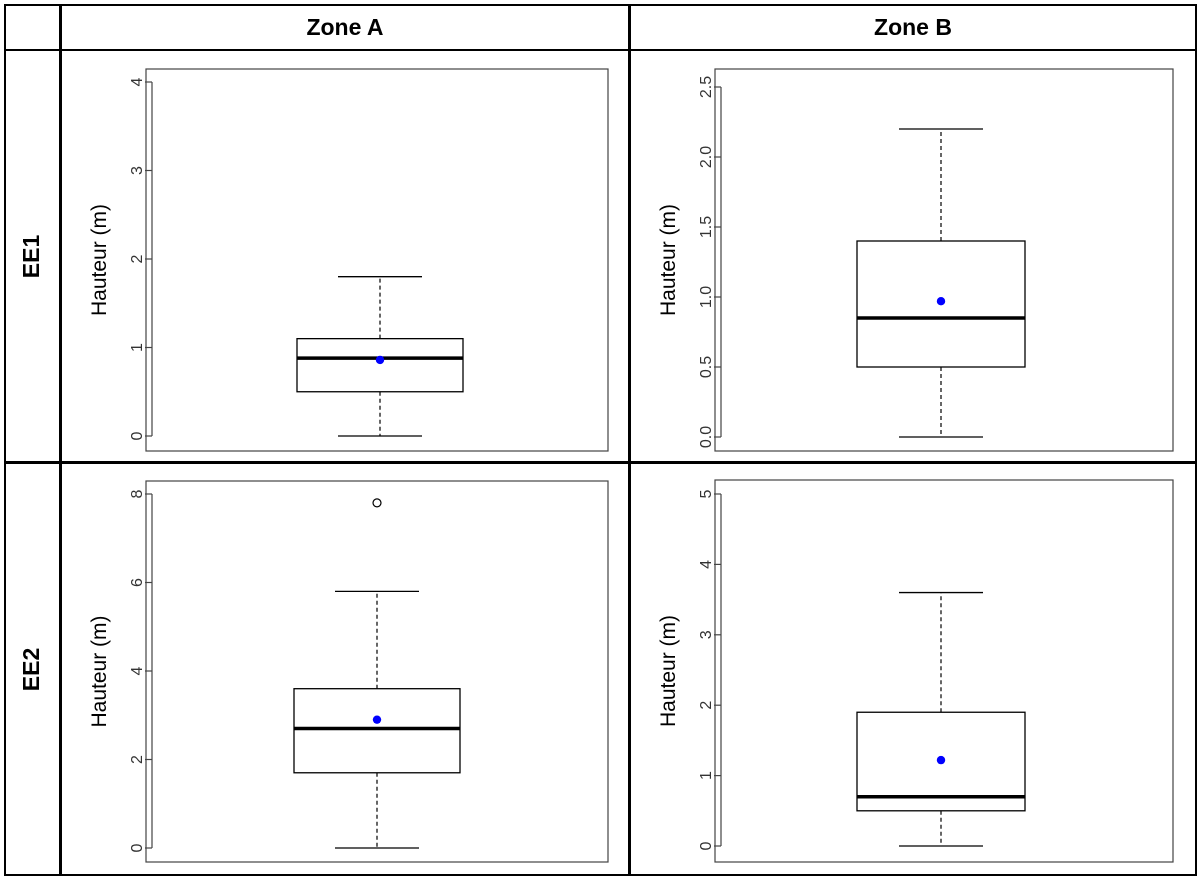  I want to click on table-border-top, so click(600, 5).